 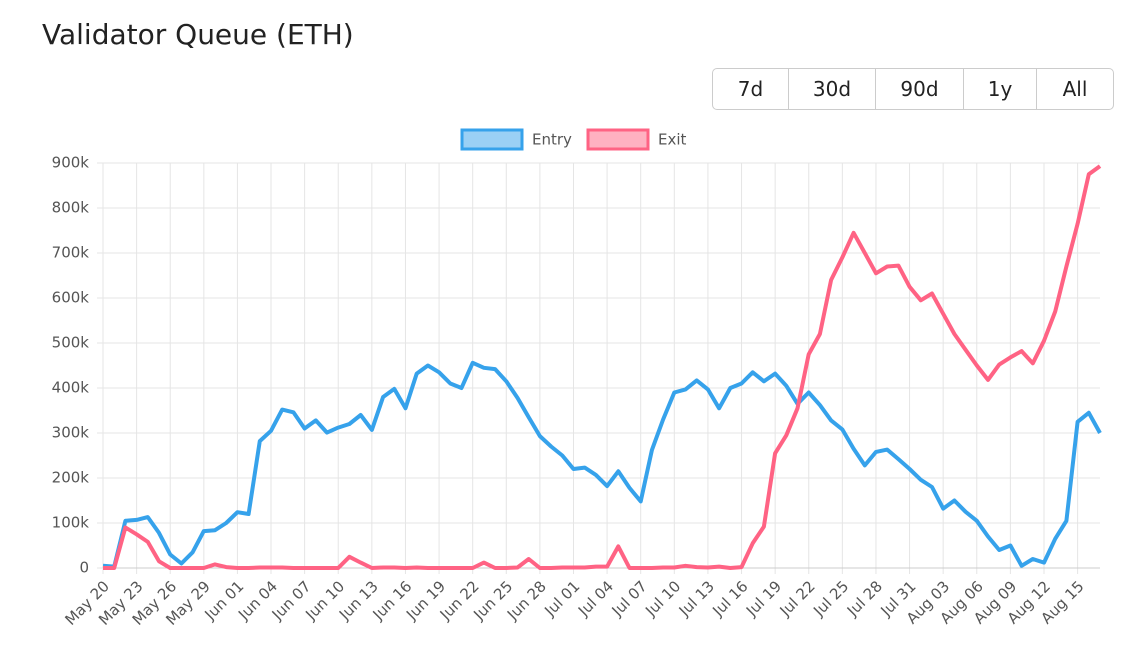 I want to click on x-tick-label: Jul 13, so click(x=696, y=598).